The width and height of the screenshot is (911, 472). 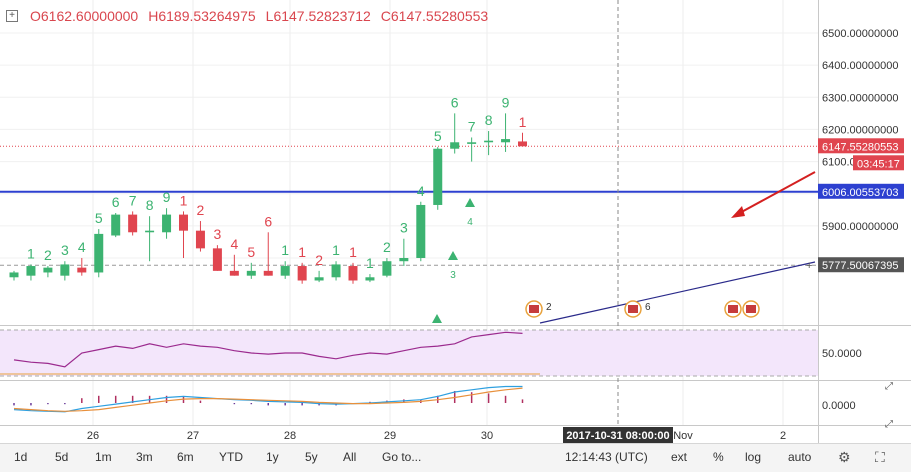 I want to click on percent-toggle: %, so click(x=718, y=457).